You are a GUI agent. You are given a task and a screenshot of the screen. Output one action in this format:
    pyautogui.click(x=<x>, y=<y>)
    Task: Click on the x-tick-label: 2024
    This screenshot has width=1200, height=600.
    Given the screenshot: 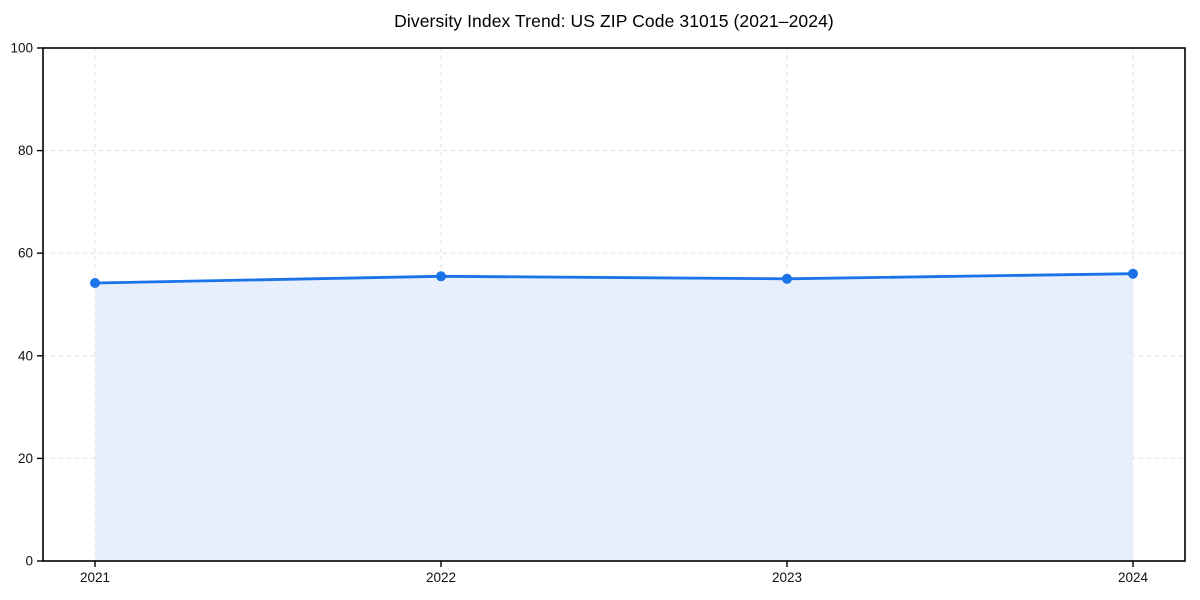 What is the action you would take?
    pyautogui.click(x=1133, y=577)
    